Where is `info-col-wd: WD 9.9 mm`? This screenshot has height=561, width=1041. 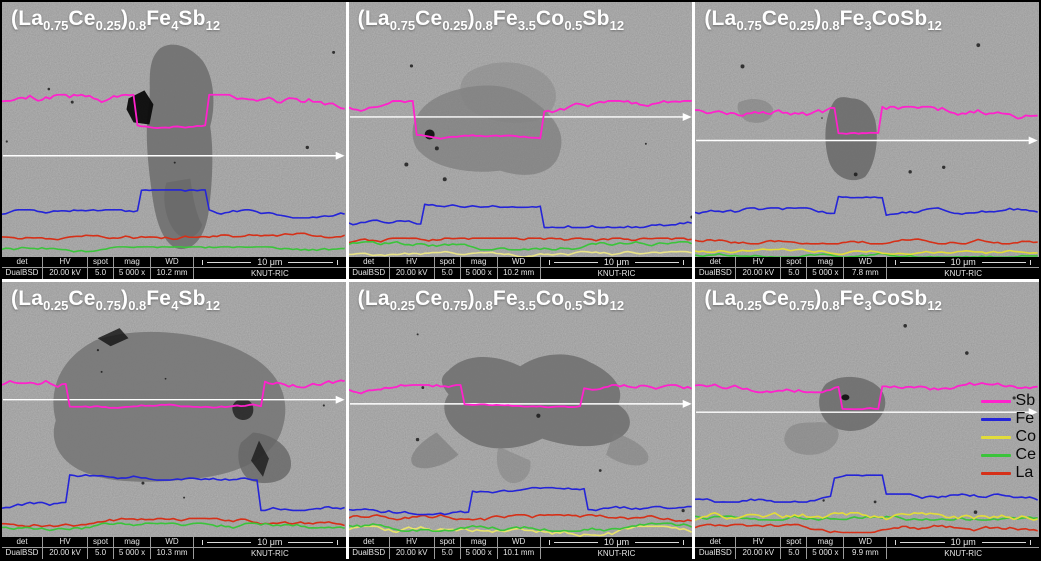 info-col-wd: WD 9.9 mm is located at coordinates (866, 548).